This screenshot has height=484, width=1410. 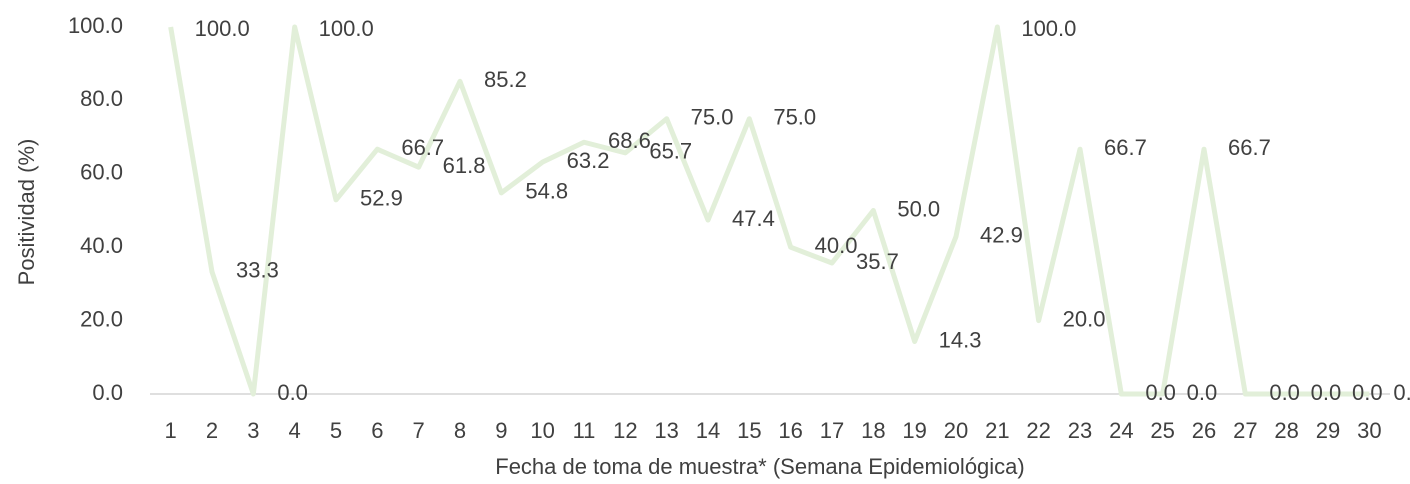 I want to click on data-label: 52.9, so click(x=381, y=198).